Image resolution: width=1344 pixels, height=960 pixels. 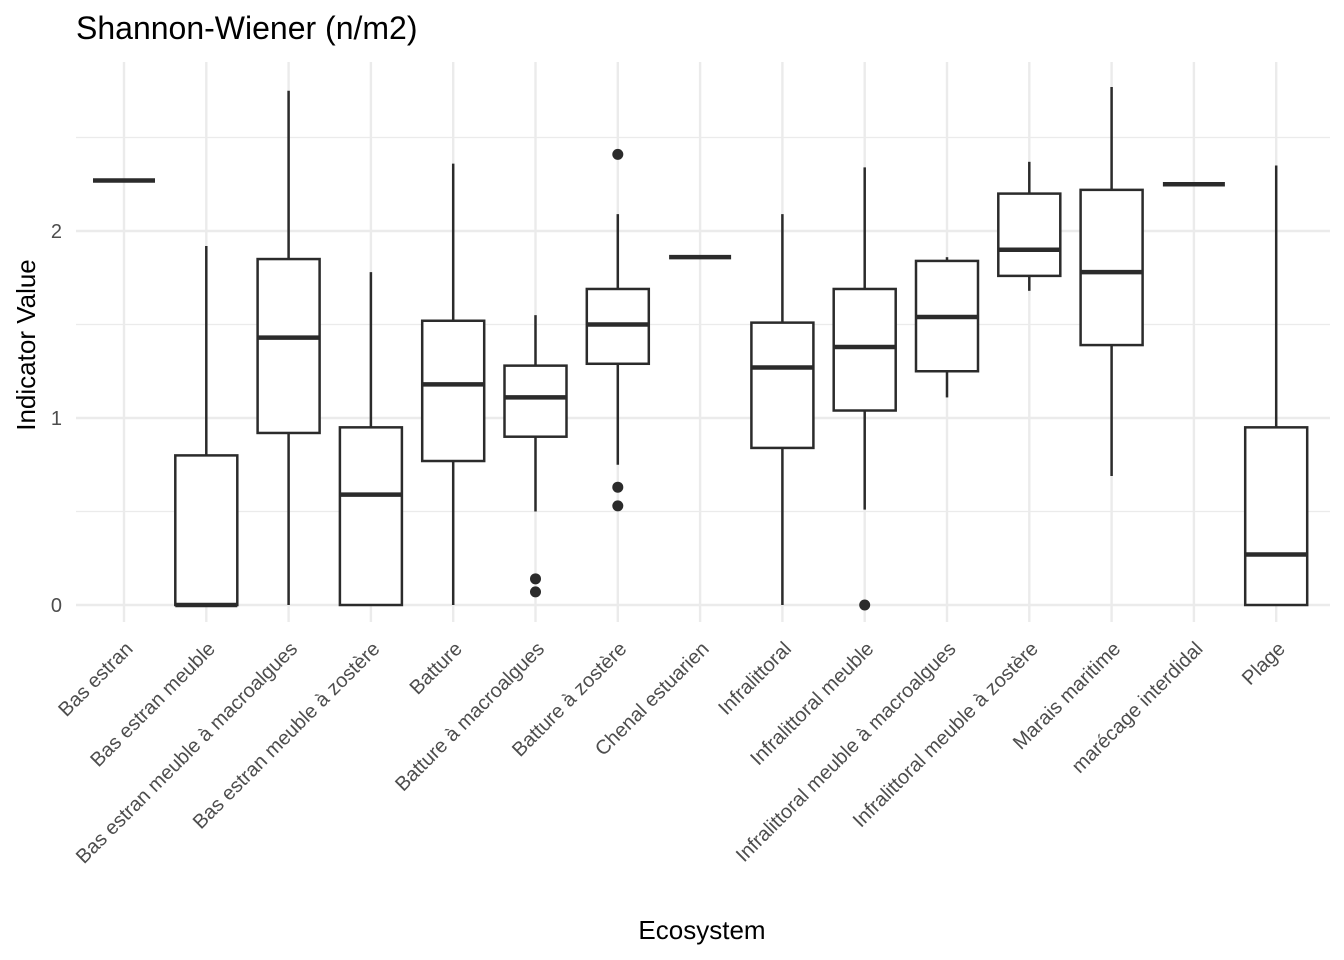 I want to click on x-tick-label: Bas estran, so click(x=95, y=679).